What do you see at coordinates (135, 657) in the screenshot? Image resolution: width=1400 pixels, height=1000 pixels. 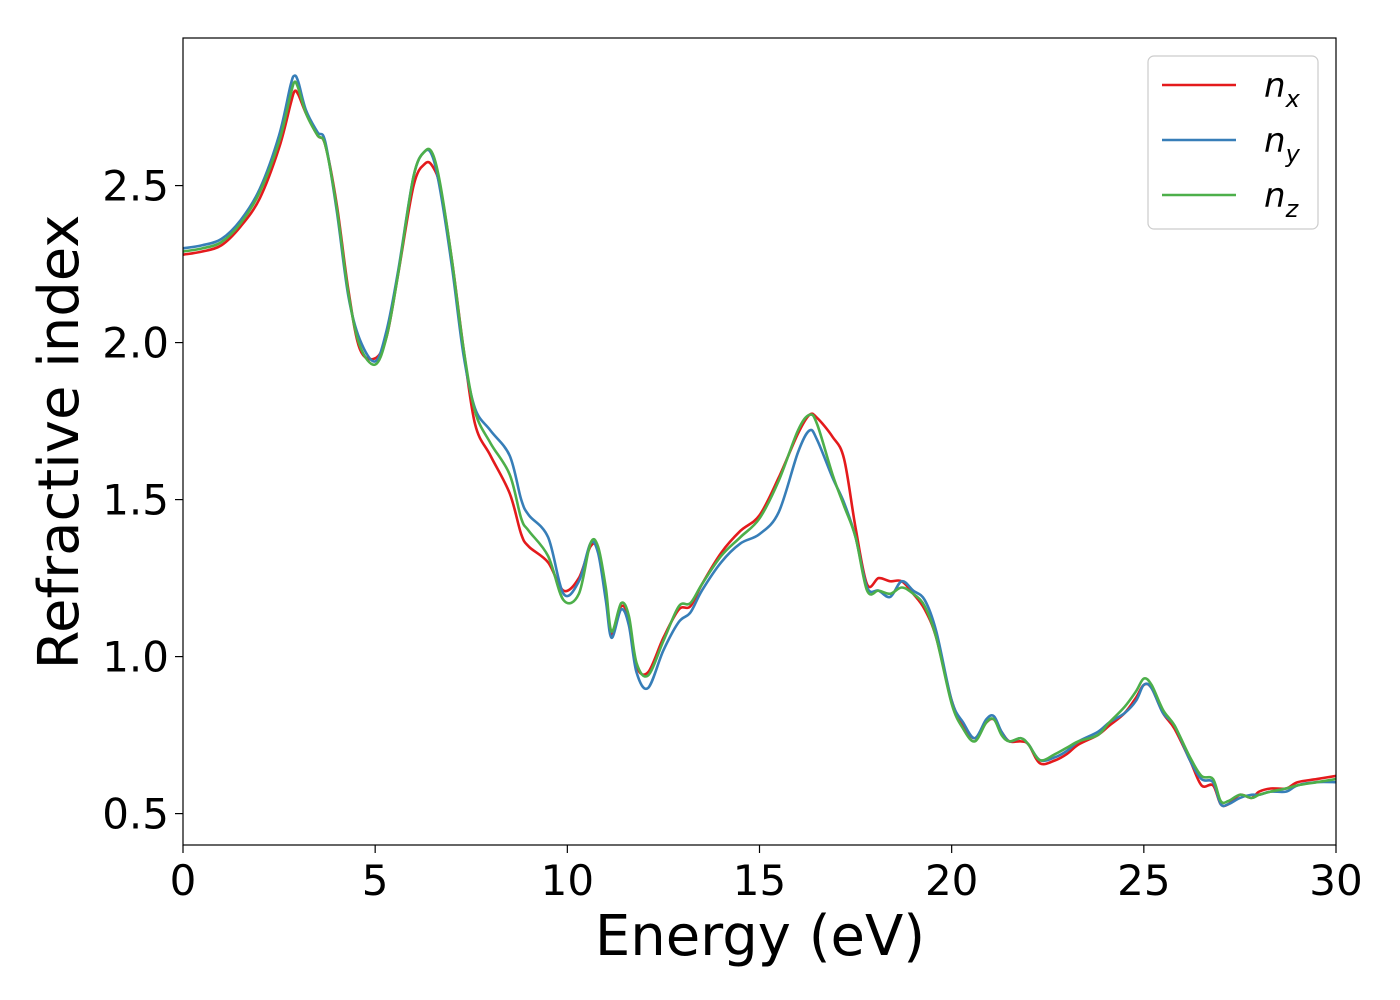 I see `y-tick-label: 1.0` at bounding box center [135, 657].